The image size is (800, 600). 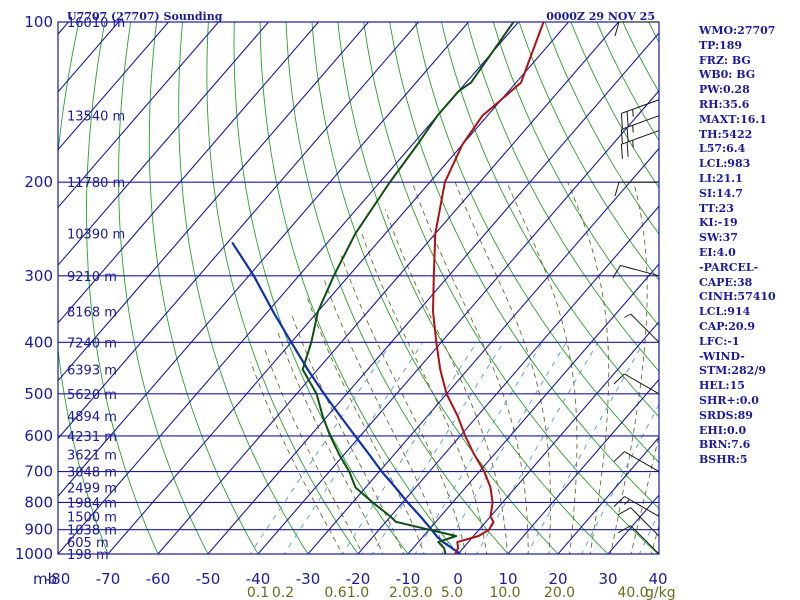 What do you see at coordinates (559, 592) in the screenshot?
I see `mixing-ratio-label: 20.0` at bounding box center [559, 592].